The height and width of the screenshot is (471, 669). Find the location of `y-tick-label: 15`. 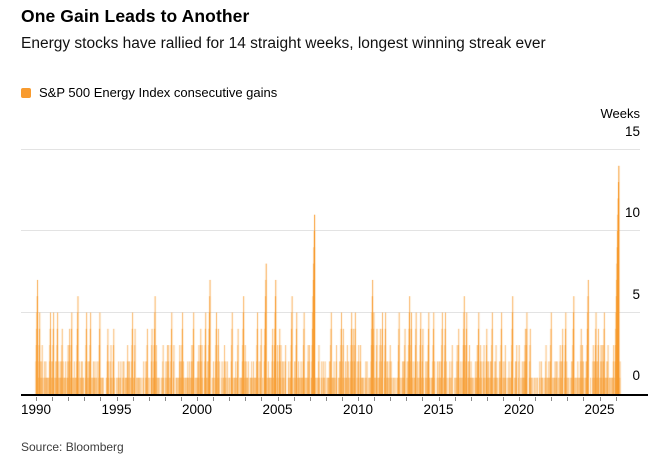

y-tick-label: 15 is located at coordinates (632, 131).